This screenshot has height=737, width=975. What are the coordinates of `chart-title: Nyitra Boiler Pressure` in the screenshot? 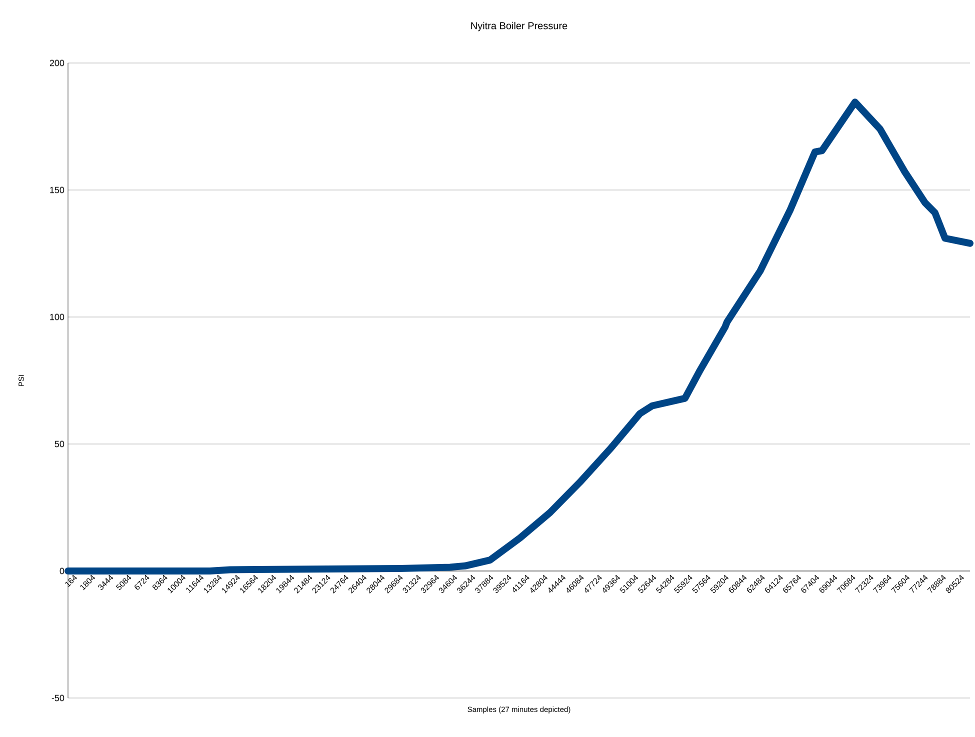 It's located at (519, 27).